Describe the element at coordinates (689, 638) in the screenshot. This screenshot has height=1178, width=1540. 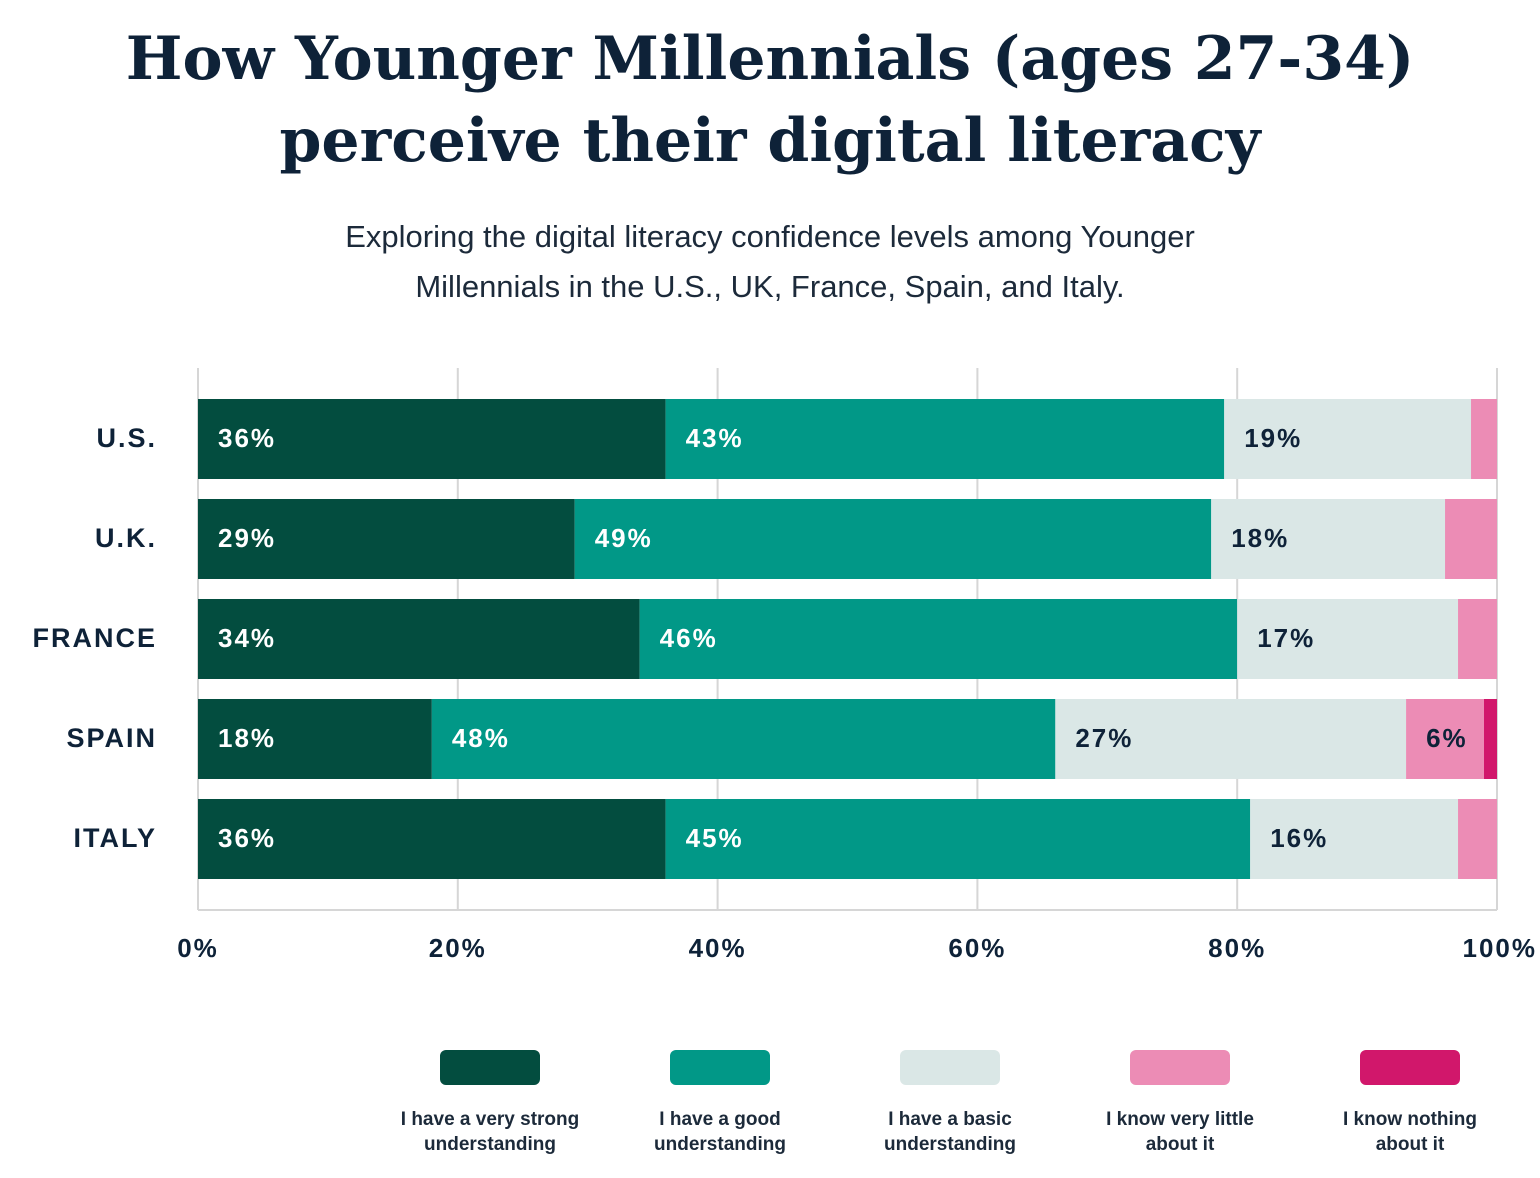
I see `data-label-france-series-1: 46%` at that location.